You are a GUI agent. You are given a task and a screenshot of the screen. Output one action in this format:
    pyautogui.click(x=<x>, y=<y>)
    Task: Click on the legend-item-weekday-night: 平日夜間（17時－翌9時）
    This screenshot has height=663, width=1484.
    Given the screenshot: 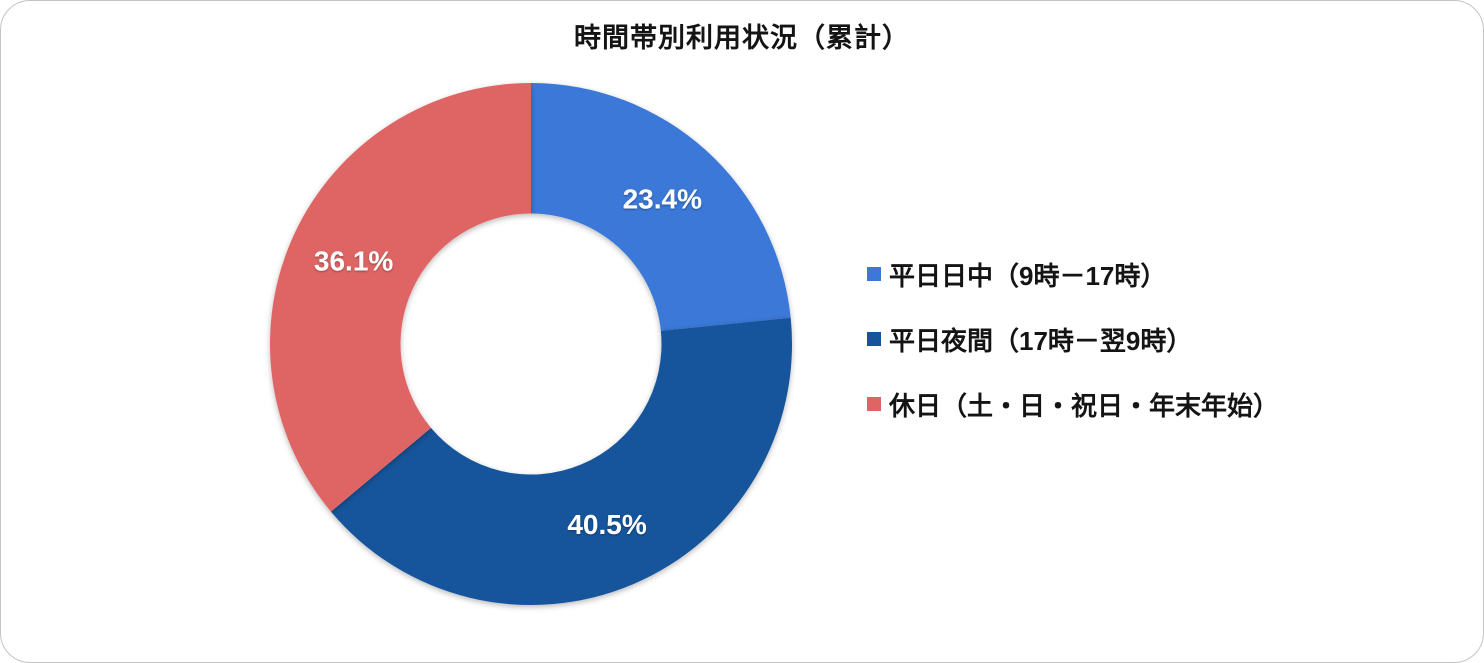 What is the action you would take?
    pyautogui.click(x=1073, y=339)
    